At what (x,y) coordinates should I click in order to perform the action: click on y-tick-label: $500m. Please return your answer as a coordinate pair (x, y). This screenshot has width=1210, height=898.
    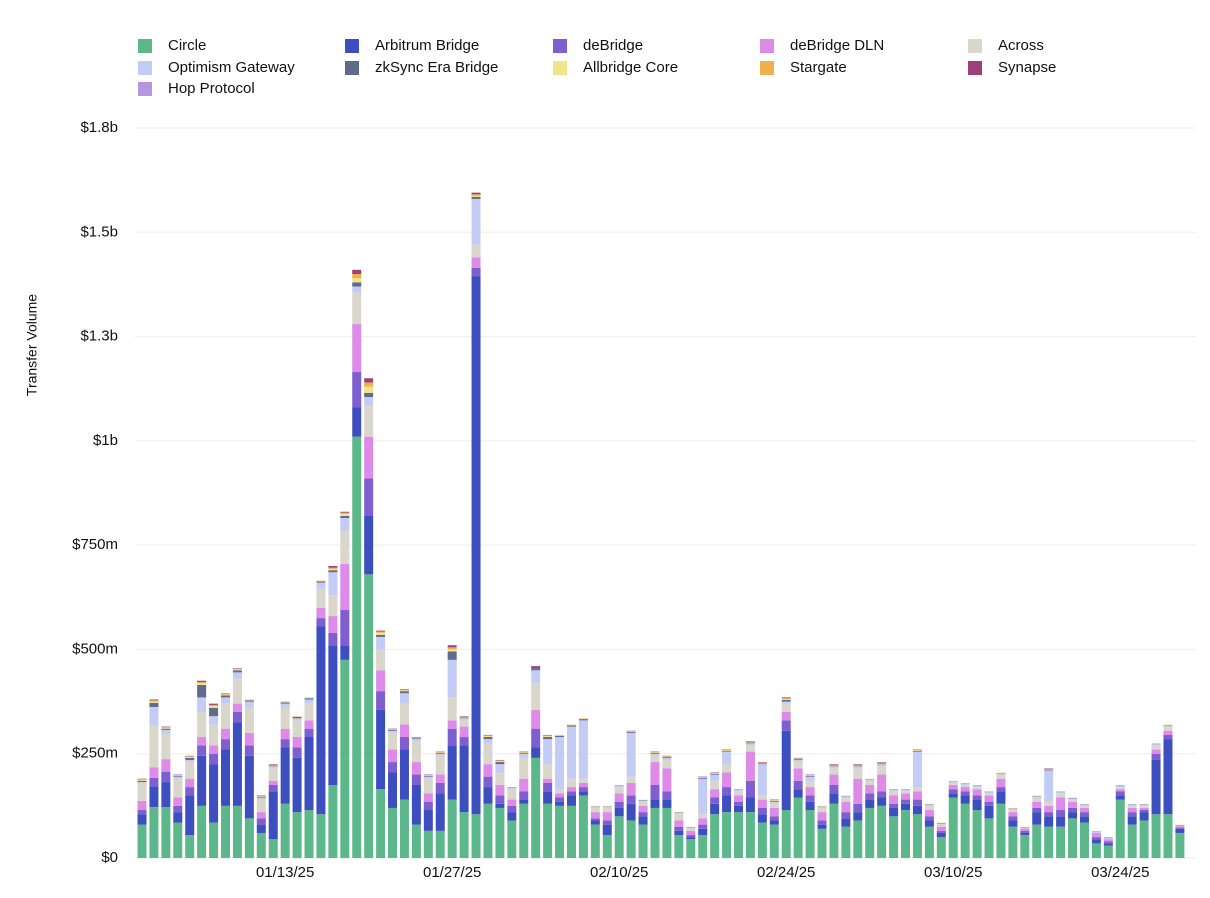
    Looking at the image, I should click on (95, 648).